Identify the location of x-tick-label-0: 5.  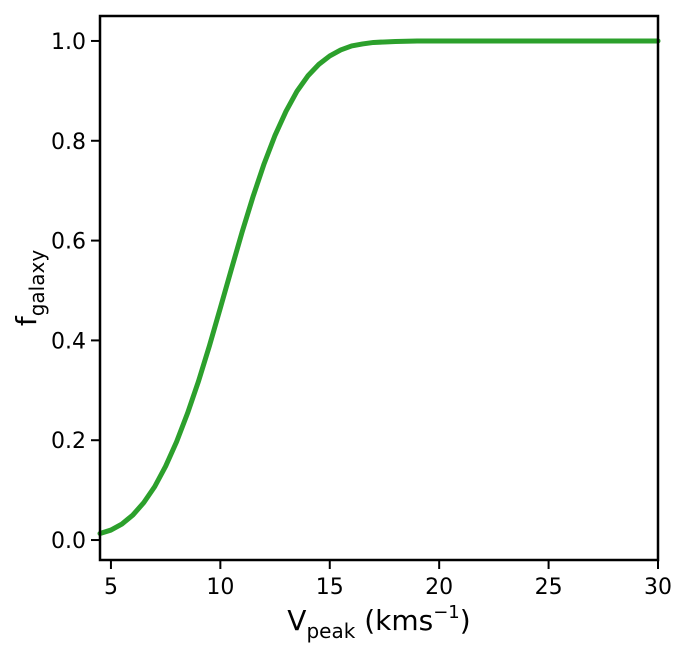
(111, 587).